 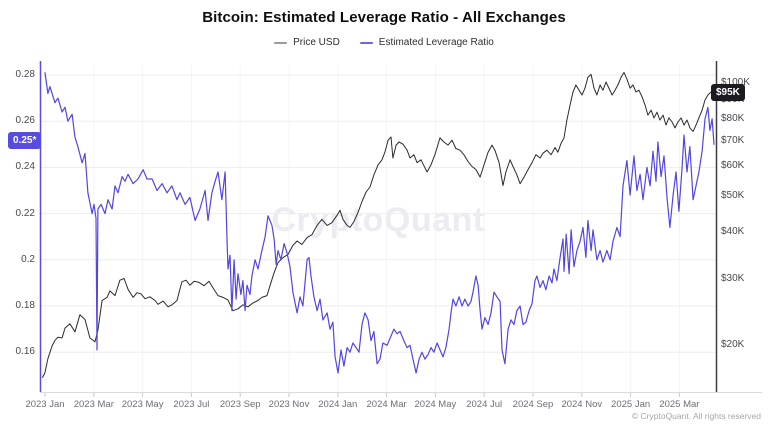 I want to click on x-axis-tick-label: 2024 May, so click(x=435, y=404).